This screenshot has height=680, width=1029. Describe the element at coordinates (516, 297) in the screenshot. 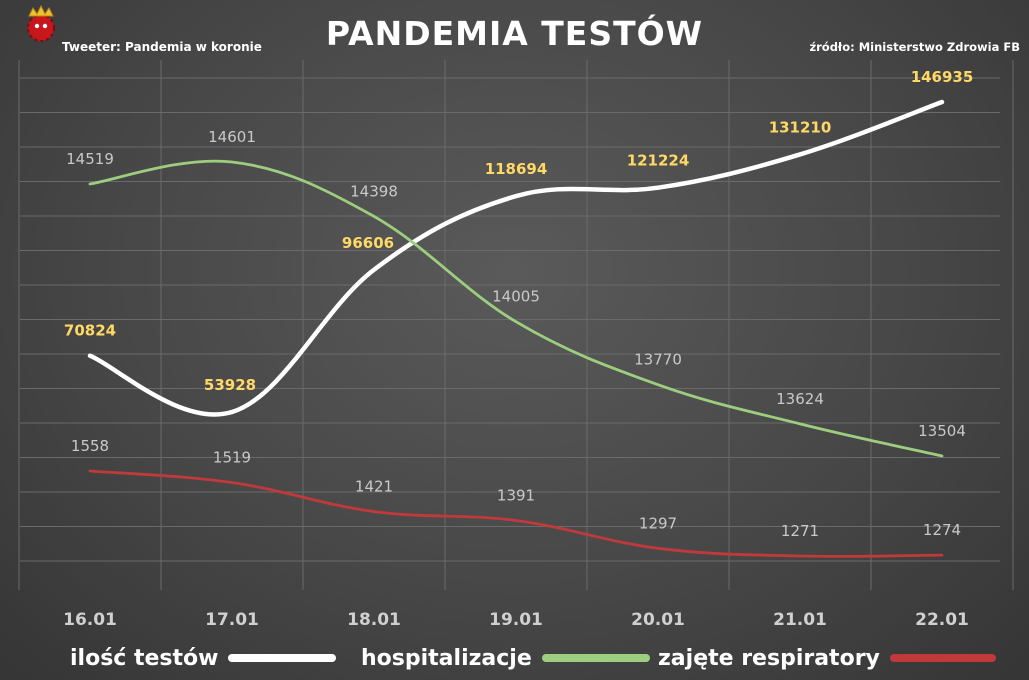

I see `data-label: 14005` at that location.